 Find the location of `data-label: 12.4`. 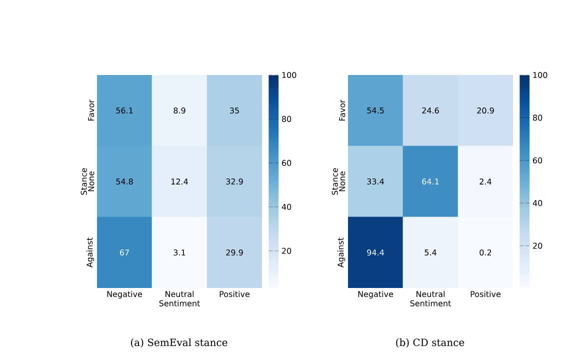

data-label: 12.4 is located at coordinates (179, 181).